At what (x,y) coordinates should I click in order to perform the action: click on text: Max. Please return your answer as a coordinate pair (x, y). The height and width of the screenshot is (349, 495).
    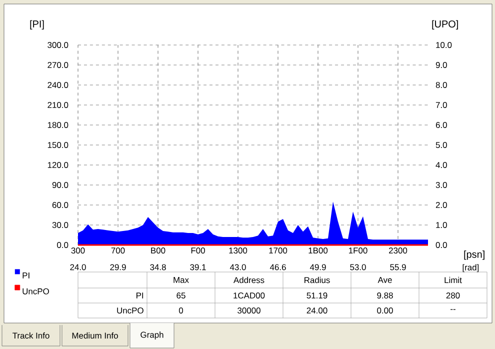
    Looking at the image, I should click on (181, 280).